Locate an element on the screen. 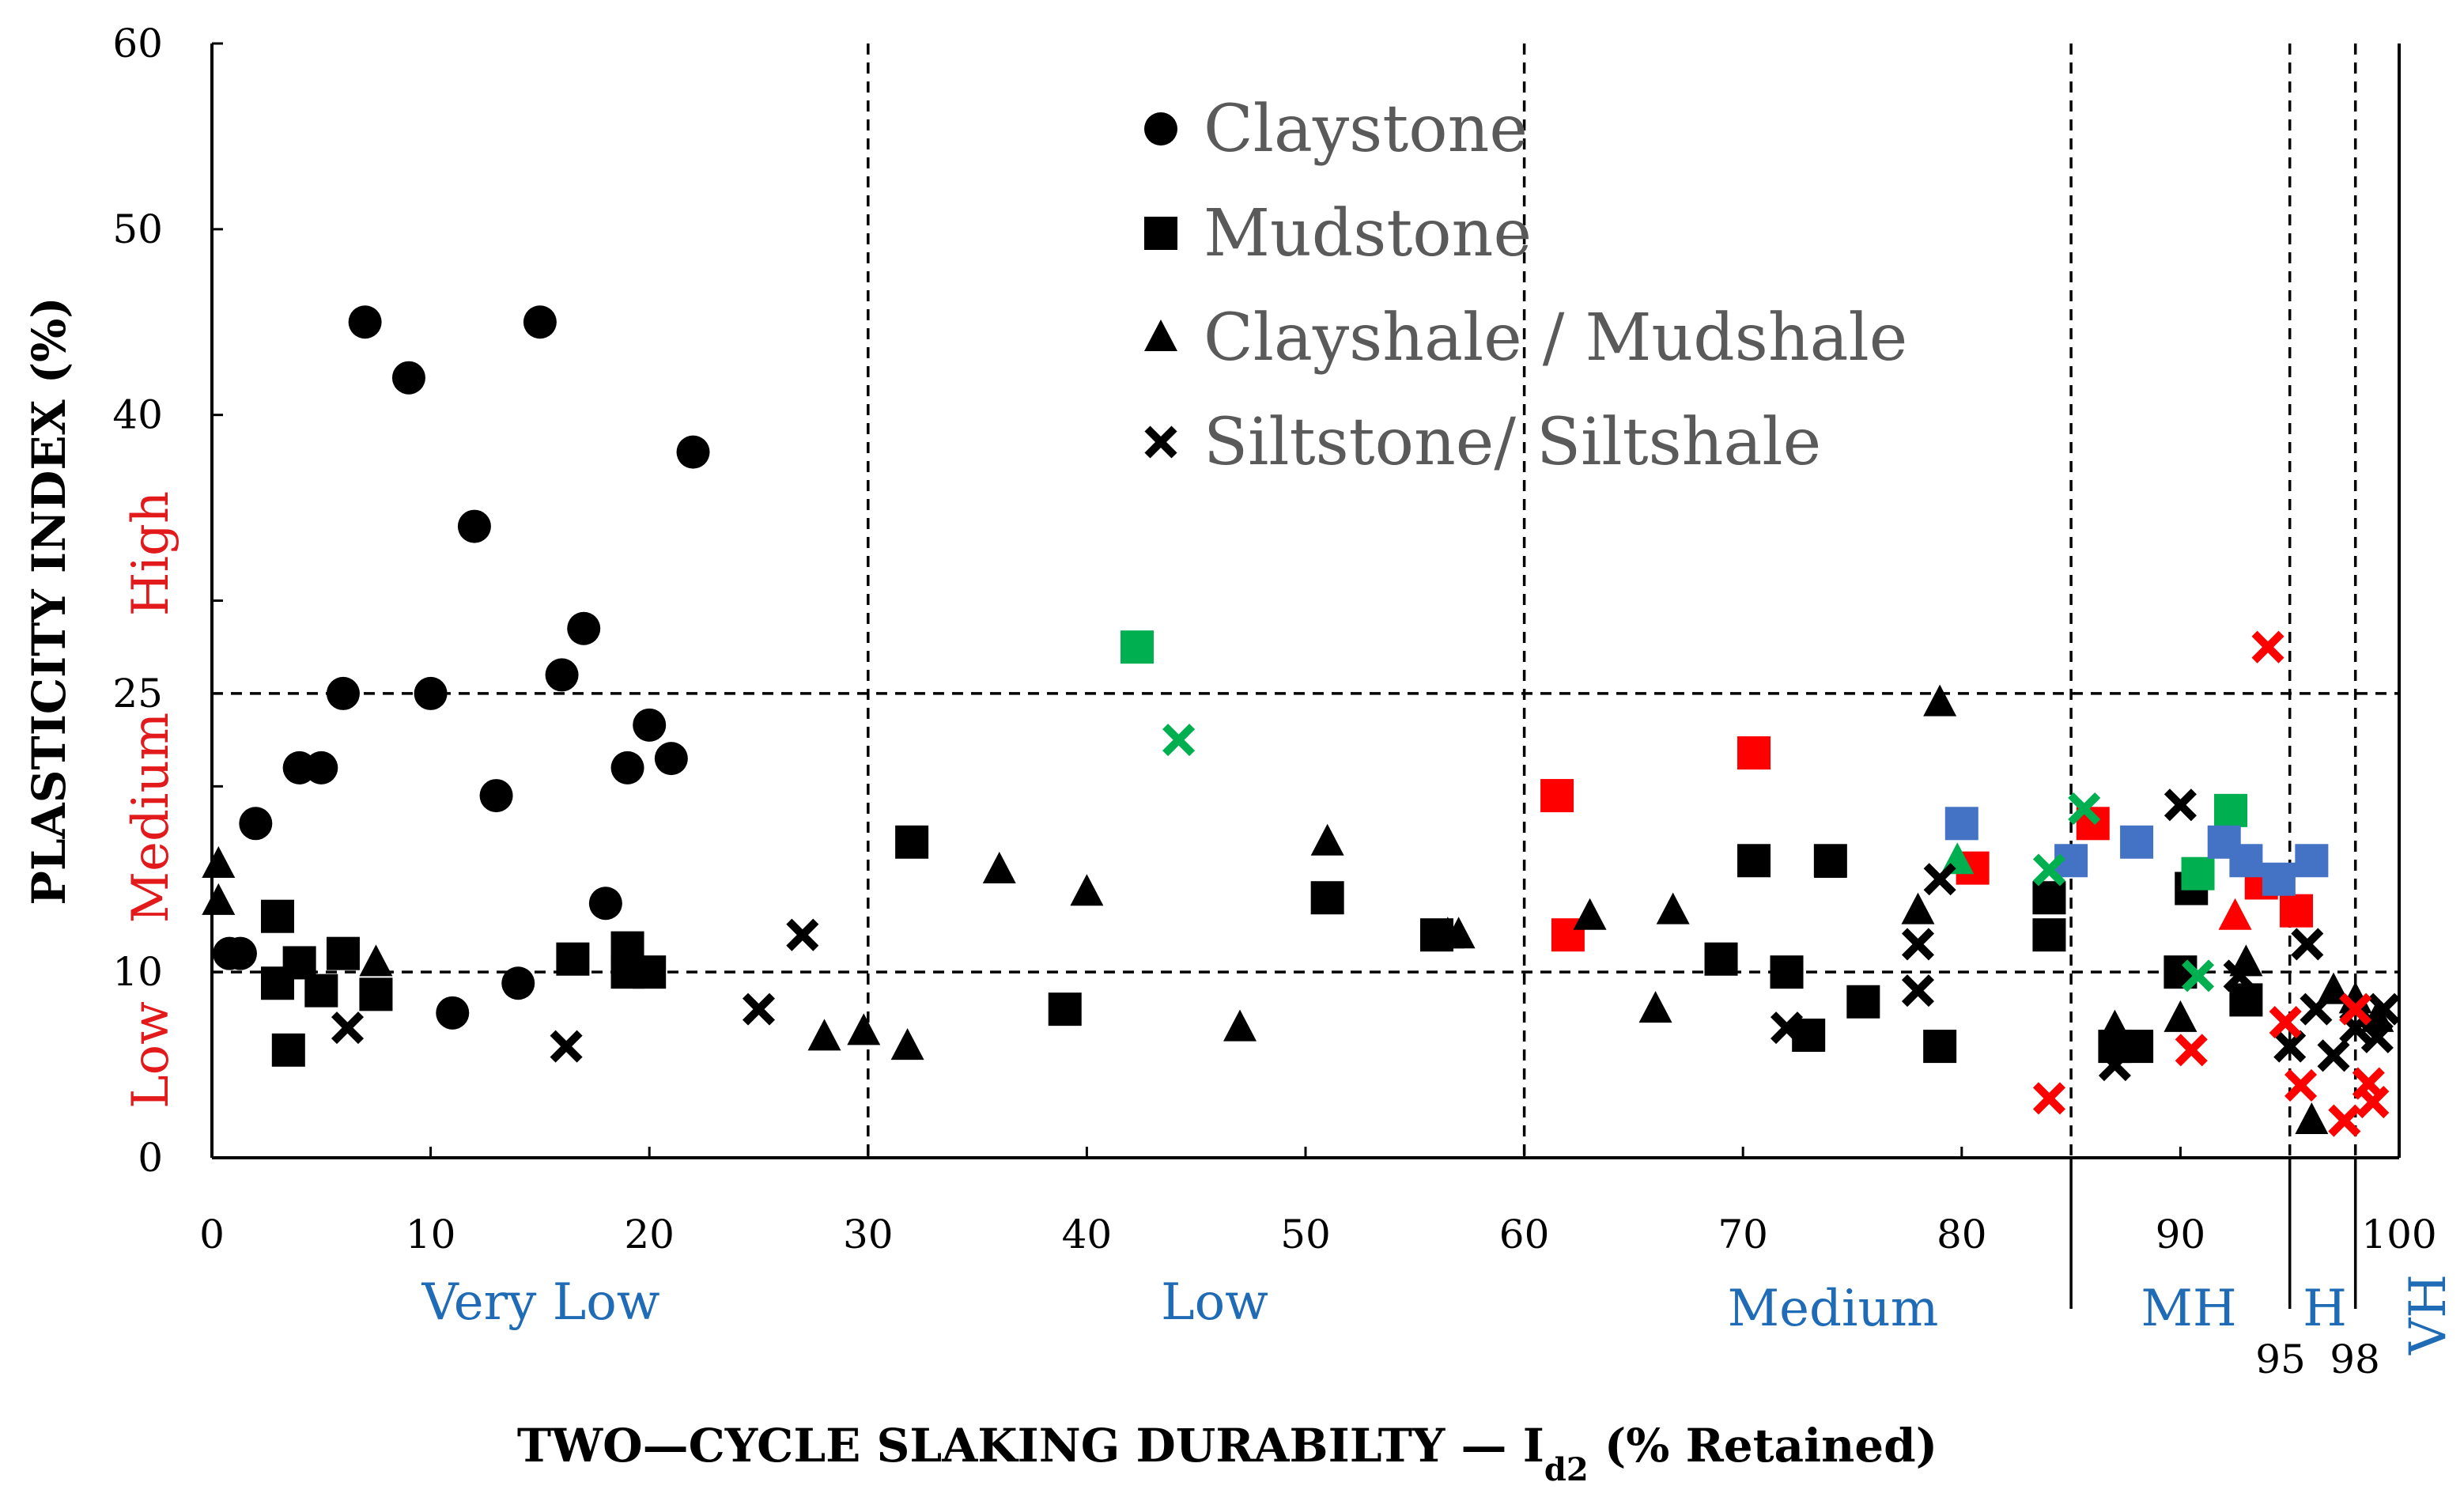 The image size is (2464, 1501). durability-class-very-low: Very Low is located at coordinates (540, 1302).